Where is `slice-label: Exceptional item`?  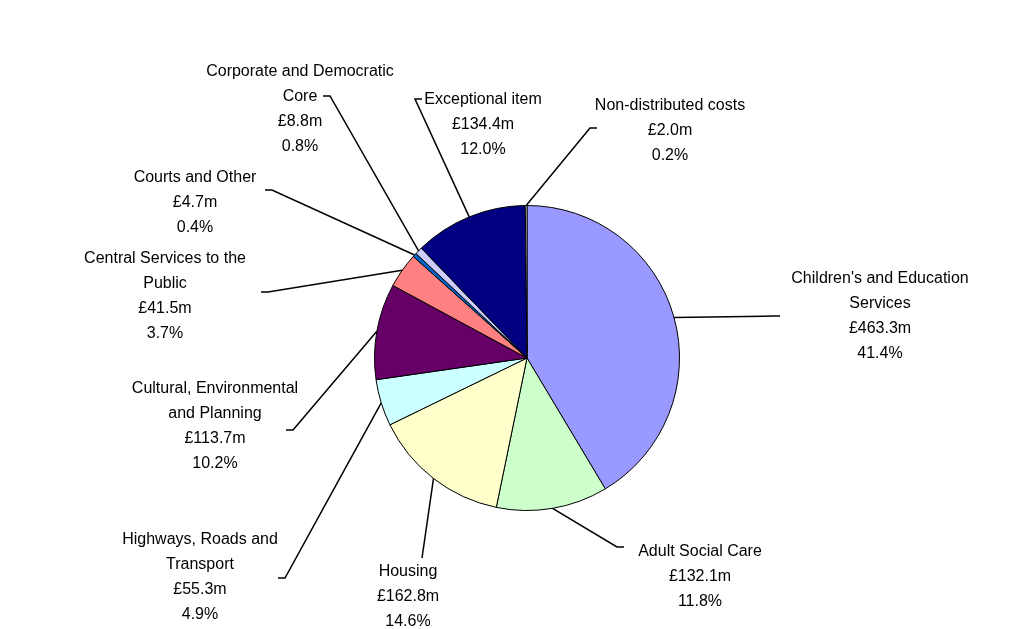
slice-label: Exceptional item is located at coordinates (483, 98).